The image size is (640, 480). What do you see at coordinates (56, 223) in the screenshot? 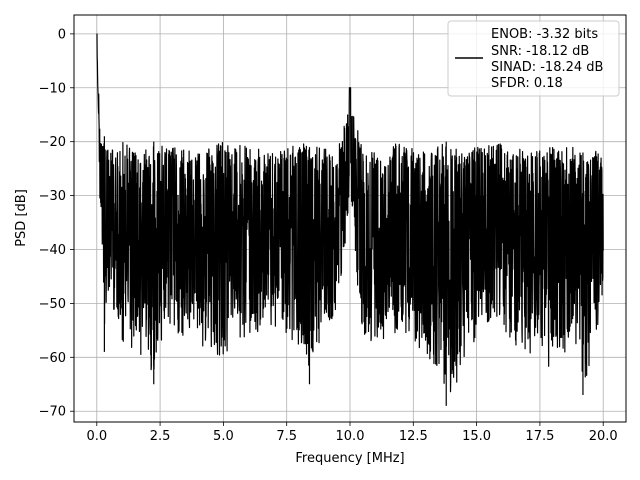
I see `y-ticks: 0 −10 −20 −30 −40 −50 −60 −70` at bounding box center [56, 223].